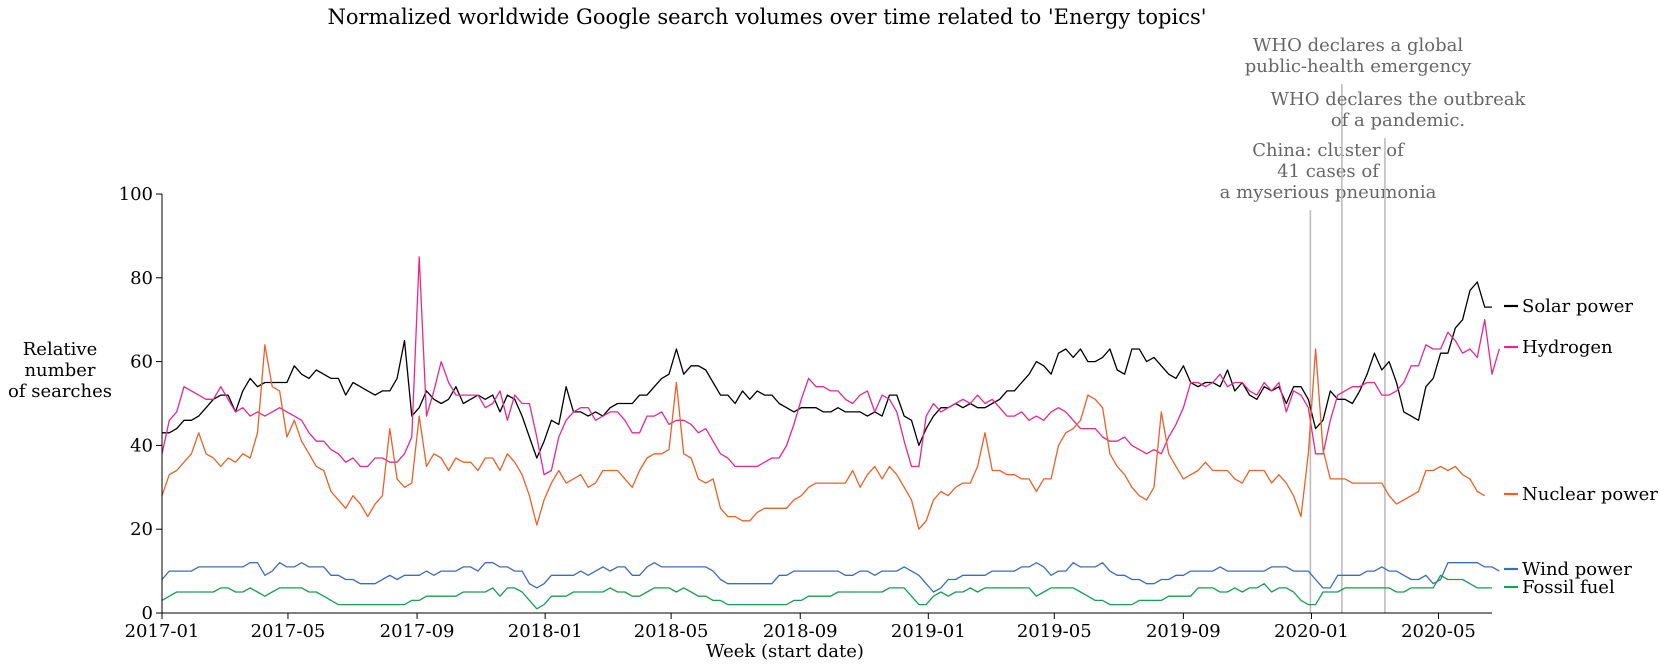  I want to click on y-tick-label: 60, so click(141, 362).